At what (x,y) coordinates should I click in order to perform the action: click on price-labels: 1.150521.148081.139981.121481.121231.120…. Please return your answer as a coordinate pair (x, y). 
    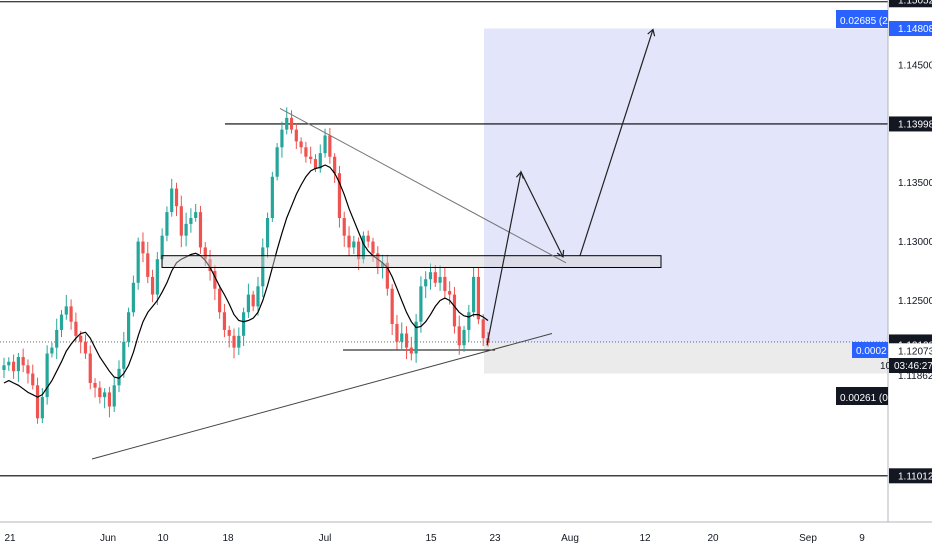
    Looking at the image, I should click on (884, 242).